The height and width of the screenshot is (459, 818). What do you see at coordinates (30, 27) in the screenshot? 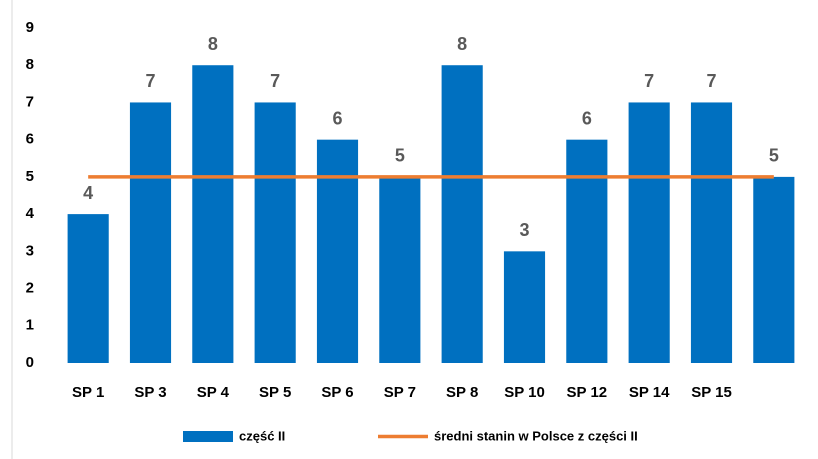
I see `y-tick-label: 9` at bounding box center [30, 27].